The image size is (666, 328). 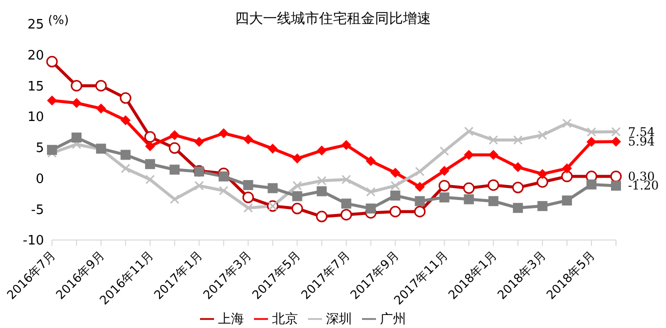 What do you see at coordinates (339, 319) in the screenshot?
I see `legend-label: 深圳` at bounding box center [339, 319].